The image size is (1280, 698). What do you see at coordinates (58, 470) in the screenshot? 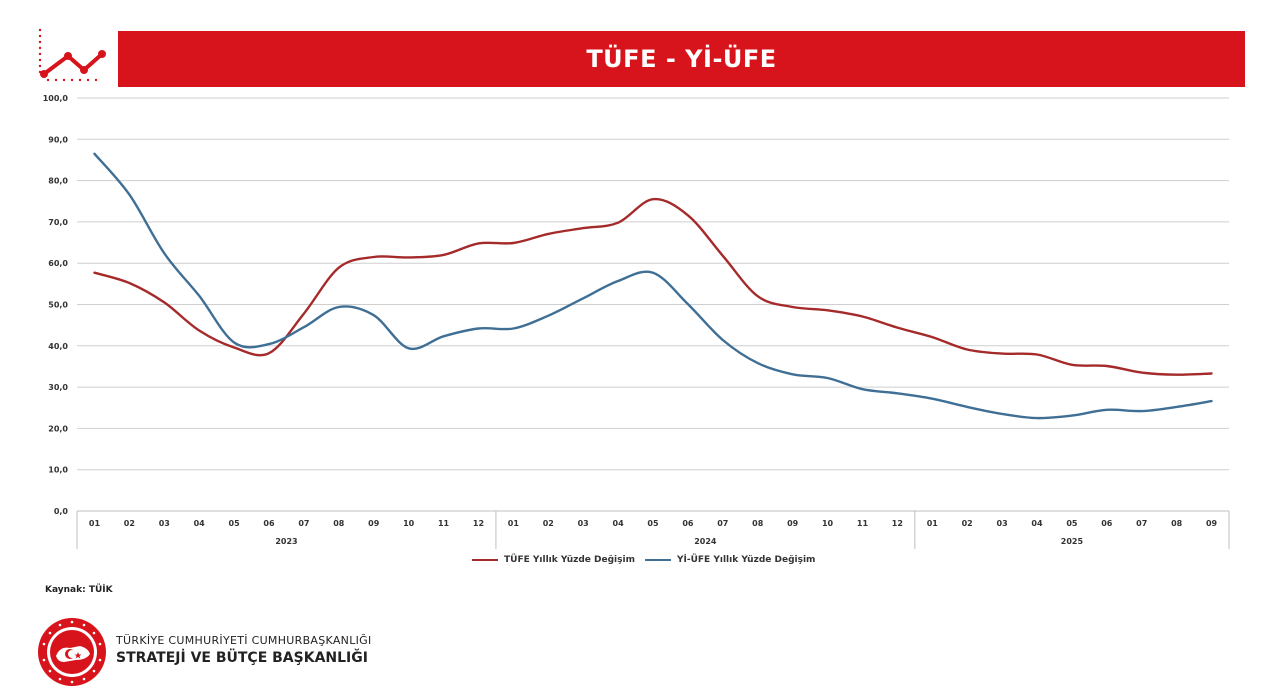
I see `y-tick-label: 10,0` at bounding box center [58, 470].